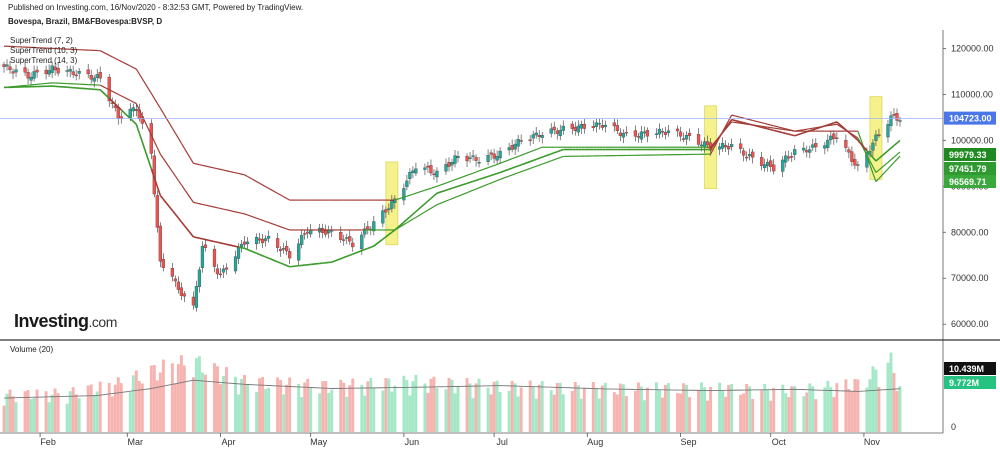 The height and width of the screenshot is (451, 1000). Describe the element at coordinates (966, 369) in the screenshot. I see `volume-ma-tag: 10.439M` at that location.